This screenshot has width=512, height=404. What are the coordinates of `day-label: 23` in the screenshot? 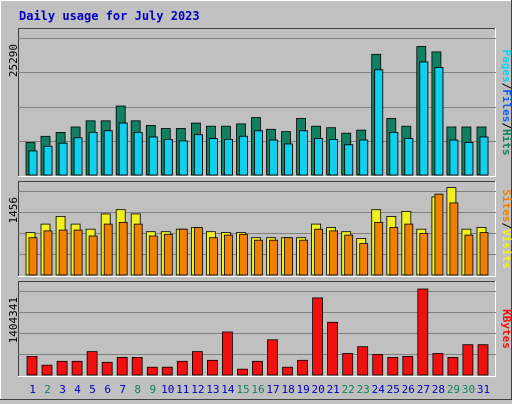 It's located at (363, 389).